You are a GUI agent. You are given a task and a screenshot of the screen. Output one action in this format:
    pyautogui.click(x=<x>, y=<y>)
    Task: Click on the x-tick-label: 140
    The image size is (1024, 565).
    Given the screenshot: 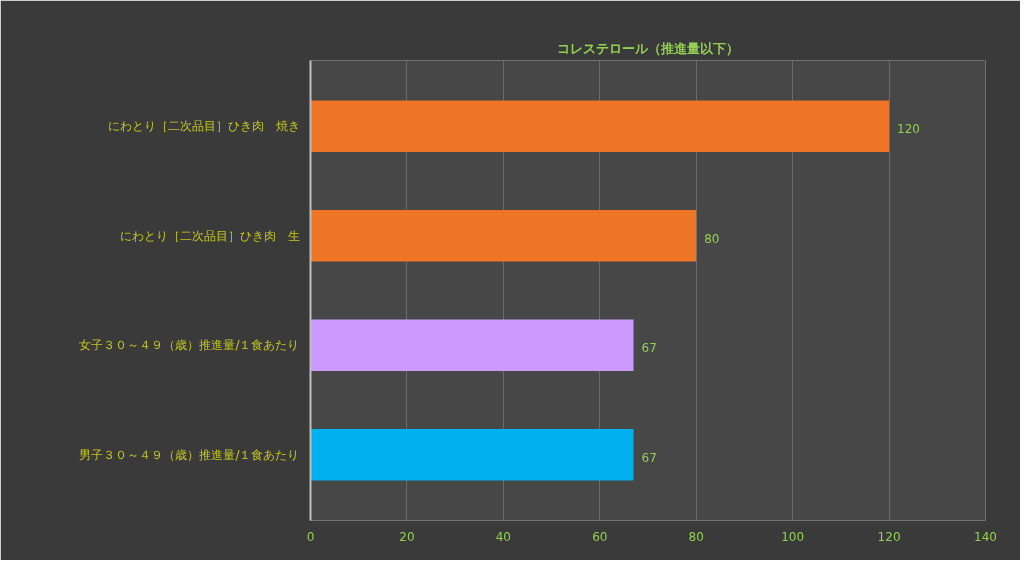 What is the action you would take?
    pyautogui.click(x=985, y=536)
    